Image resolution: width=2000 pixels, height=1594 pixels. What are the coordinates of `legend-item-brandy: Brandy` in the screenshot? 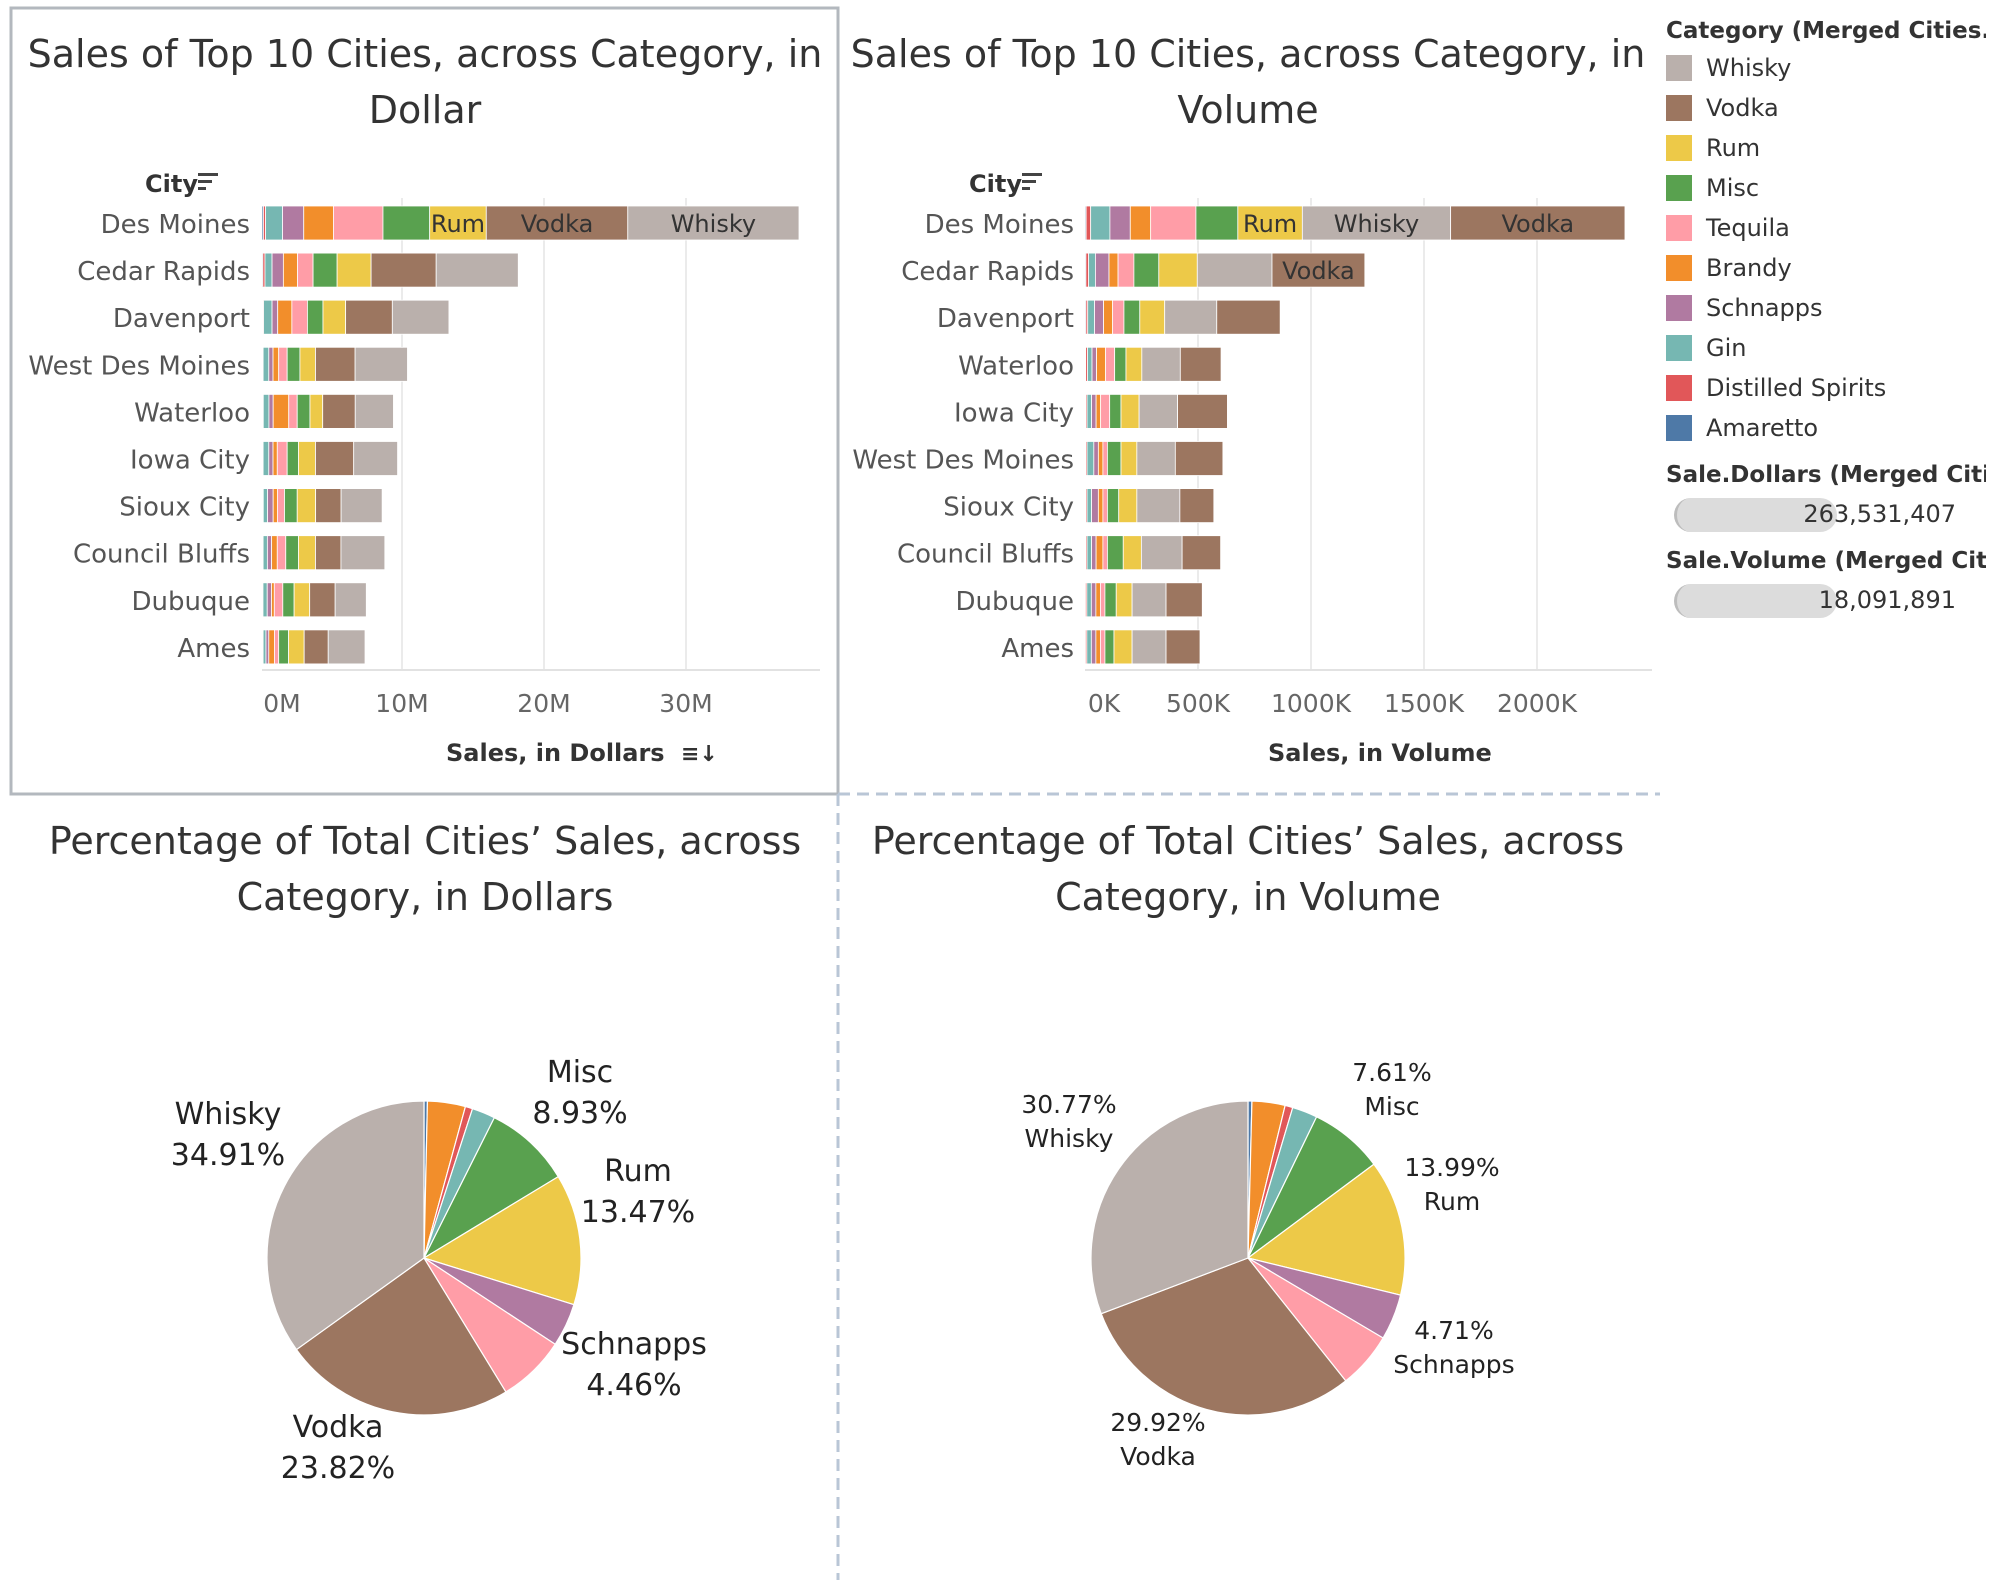 It's located at (1826, 268).